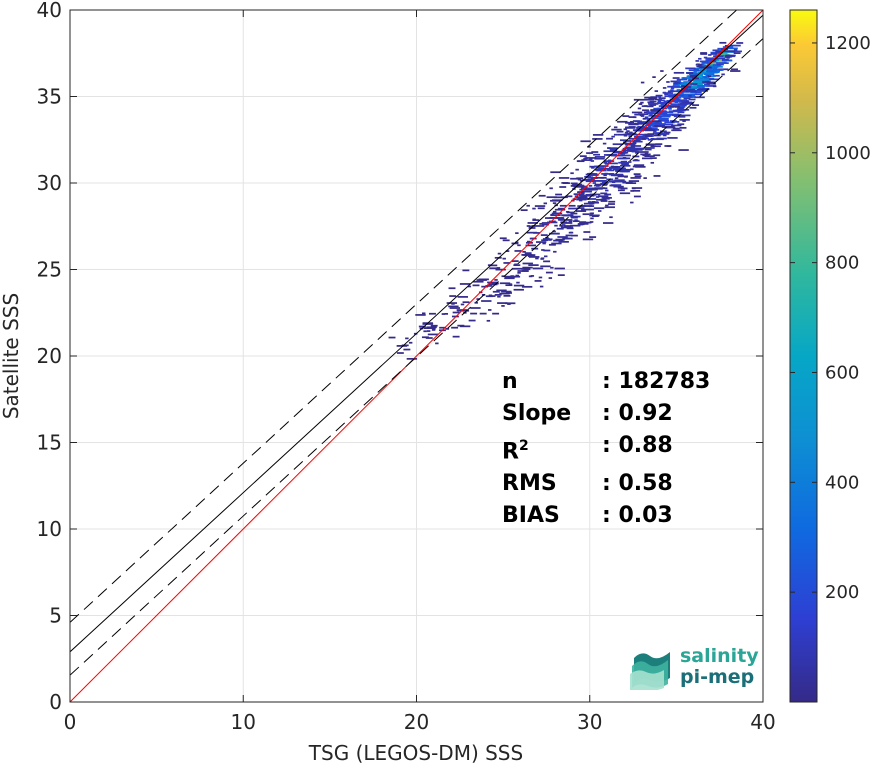  I want to click on x-tick-label: 30, so click(589, 722).